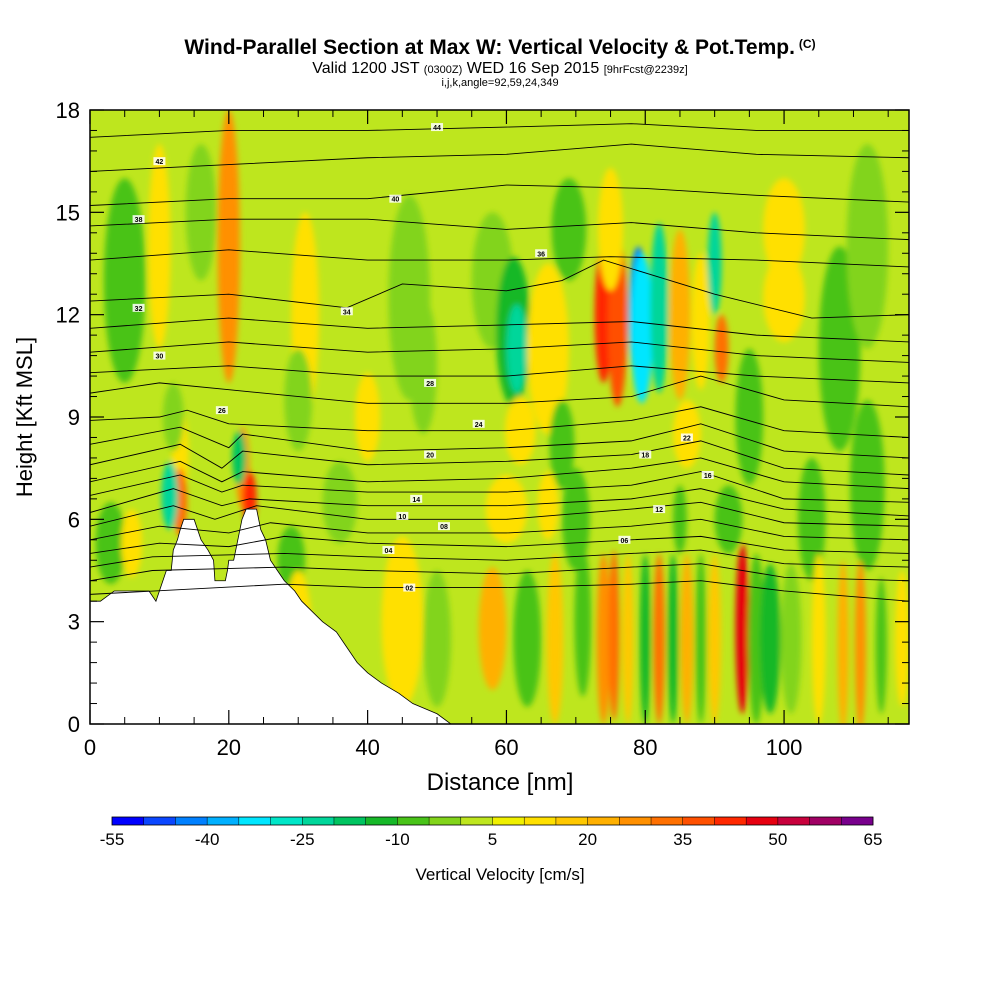 Image resolution: width=1000 pixels, height=1000 pixels. I want to click on valid-time: Valid 1200 JST, so click(366, 68).